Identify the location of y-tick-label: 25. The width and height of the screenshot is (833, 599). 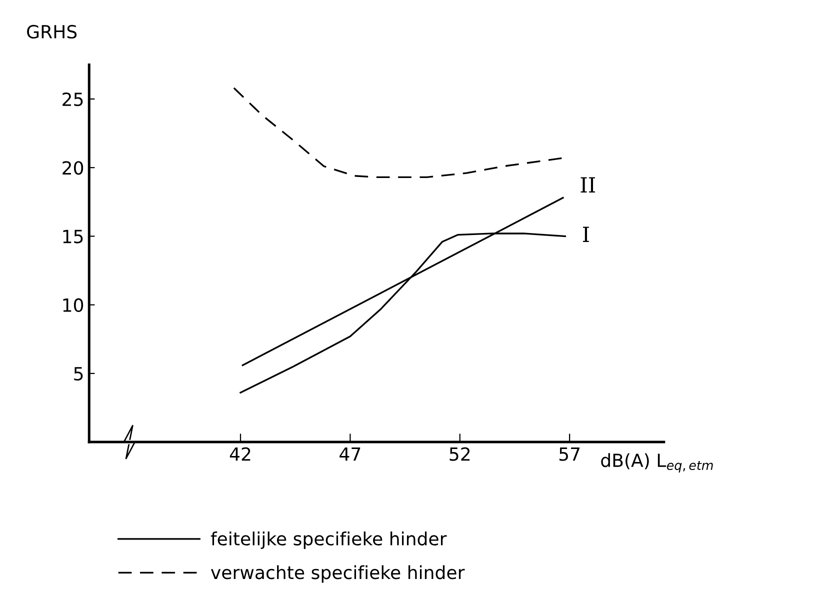
(72, 99).